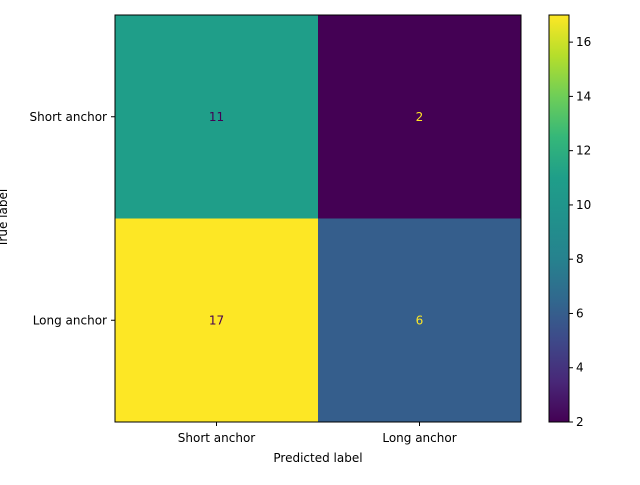  What do you see at coordinates (317, 433) in the screenshot?
I see `x-axis: Short anchor Long anchor` at bounding box center [317, 433].